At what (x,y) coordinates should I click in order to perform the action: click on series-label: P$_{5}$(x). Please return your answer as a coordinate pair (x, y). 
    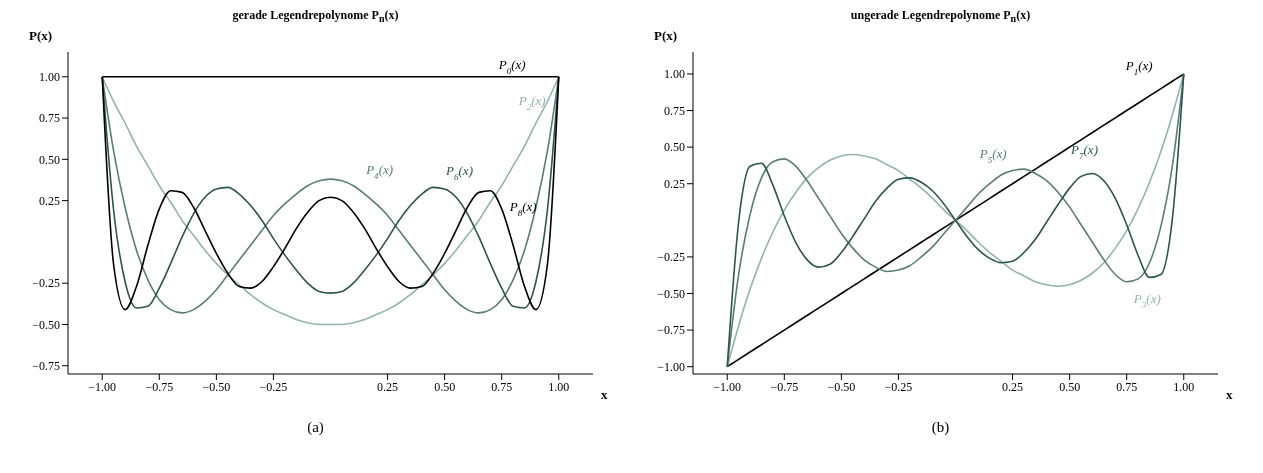
    Looking at the image, I should click on (992, 156).